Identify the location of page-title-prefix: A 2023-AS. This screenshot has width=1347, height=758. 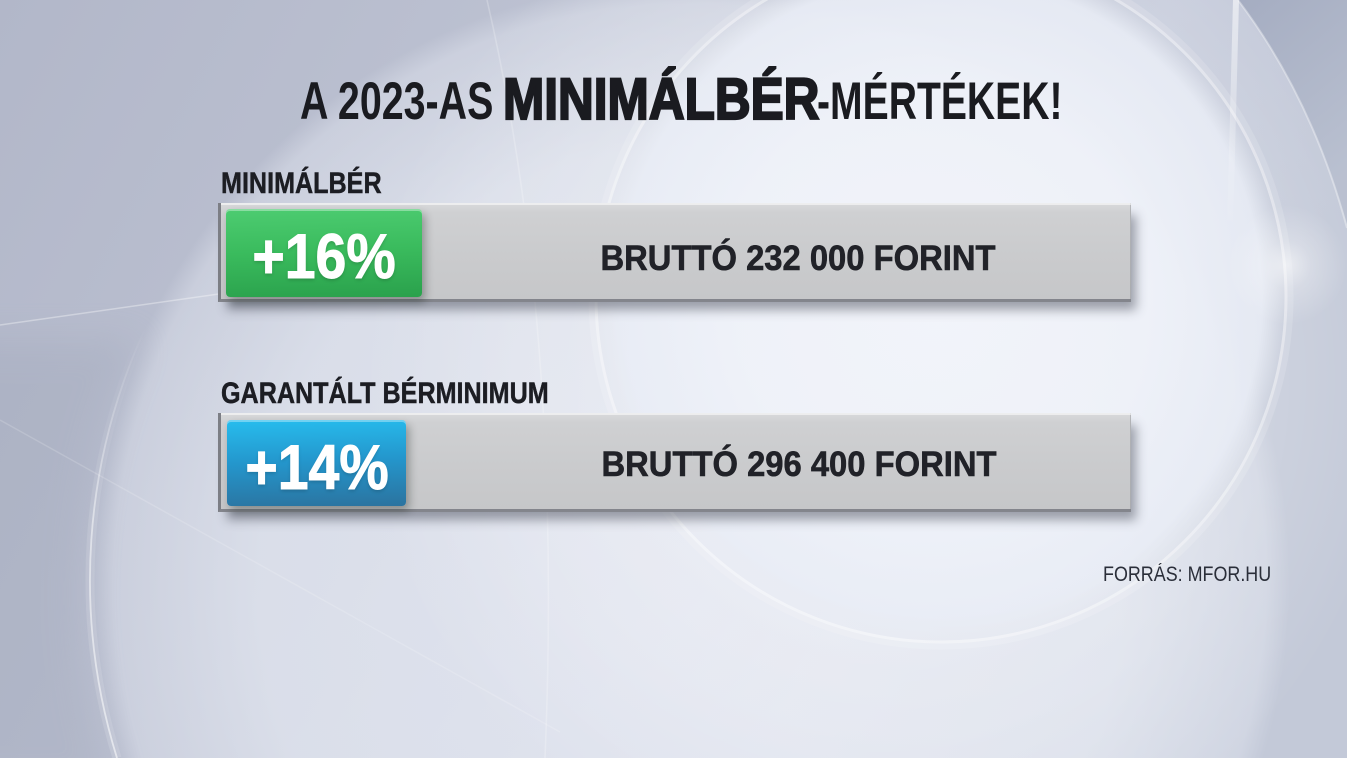
(397, 101).